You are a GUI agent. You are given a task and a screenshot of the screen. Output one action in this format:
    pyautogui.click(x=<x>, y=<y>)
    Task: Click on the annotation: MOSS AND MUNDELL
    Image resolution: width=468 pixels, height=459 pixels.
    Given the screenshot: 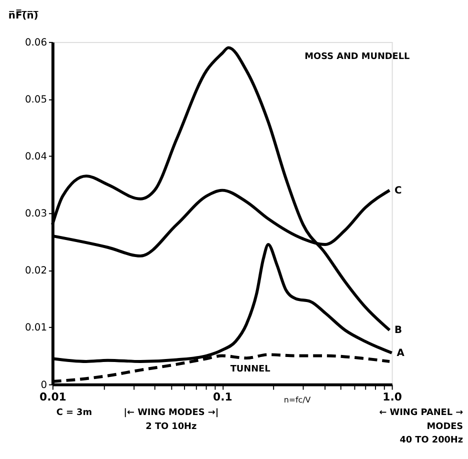 What is the action you would take?
    pyautogui.click(x=357, y=57)
    